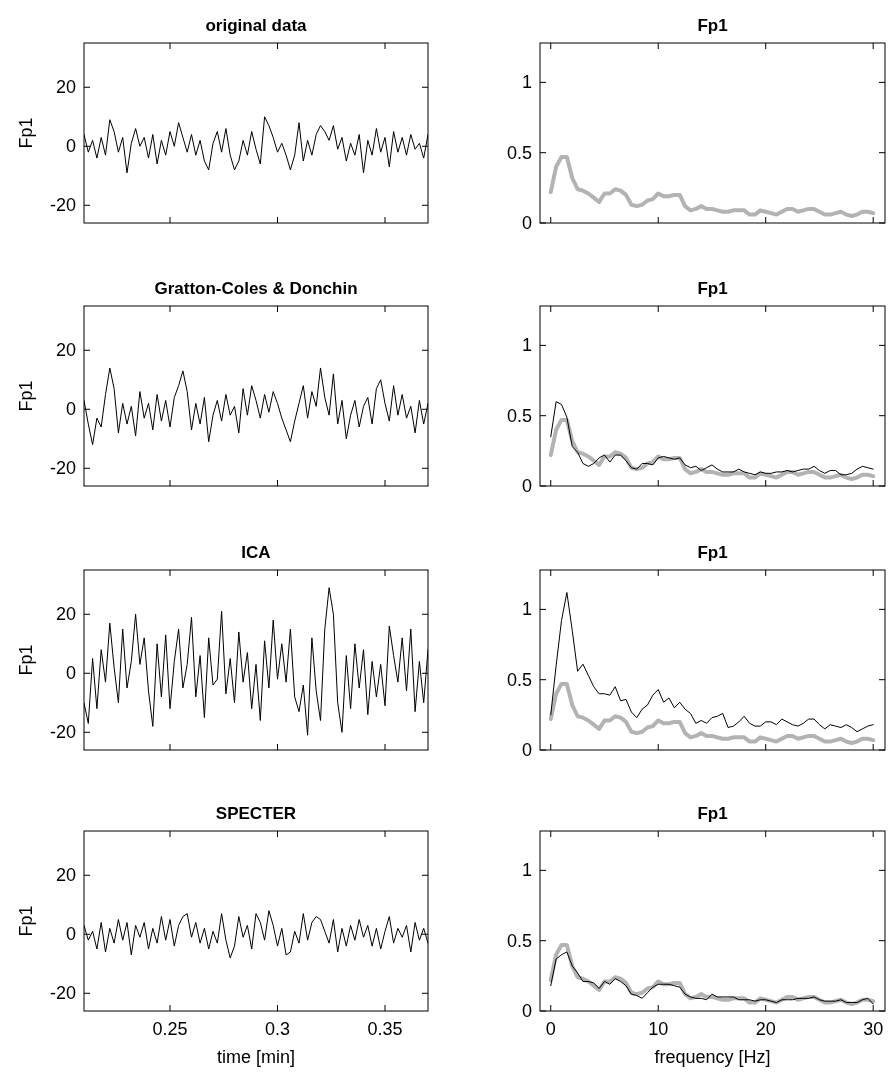 The height and width of the screenshot is (1084, 890). What do you see at coordinates (385, 1029) in the screenshot?
I see `x-tick-label: 0.35` at bounding box center [385, 1029].